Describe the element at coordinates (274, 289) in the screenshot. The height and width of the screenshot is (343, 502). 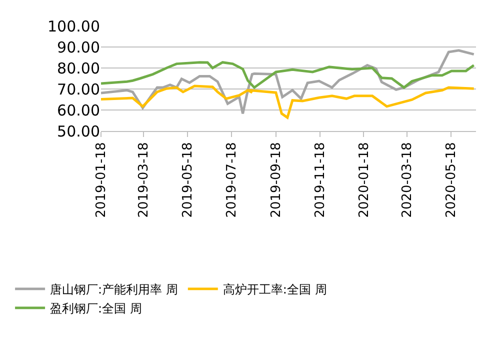
I see `legend-label: 高炉开工率:全国 周` at that location.